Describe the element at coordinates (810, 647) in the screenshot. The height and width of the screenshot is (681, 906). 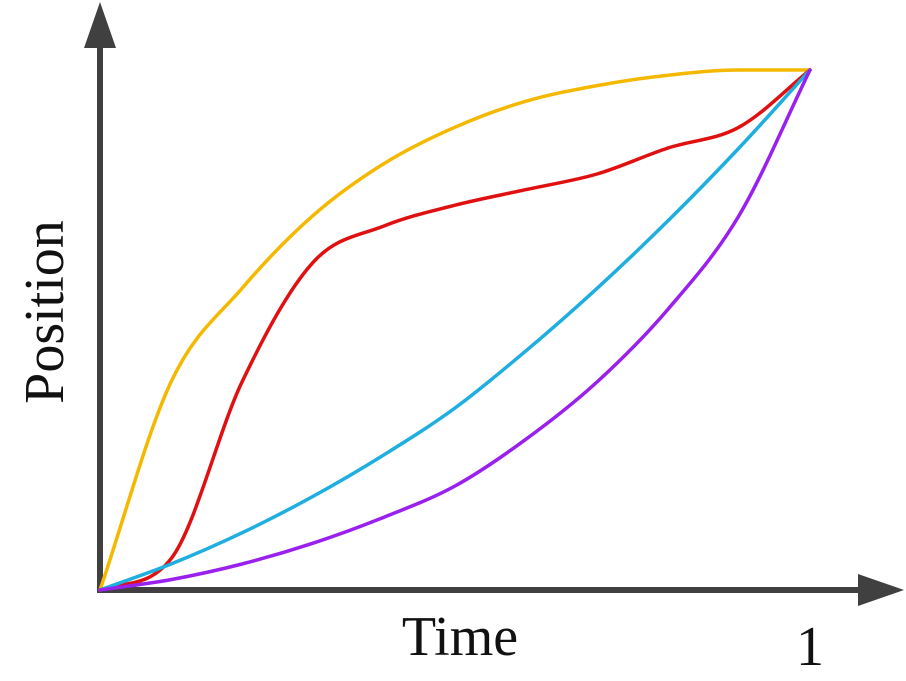
I see `x-tick-label: 1` at that location.